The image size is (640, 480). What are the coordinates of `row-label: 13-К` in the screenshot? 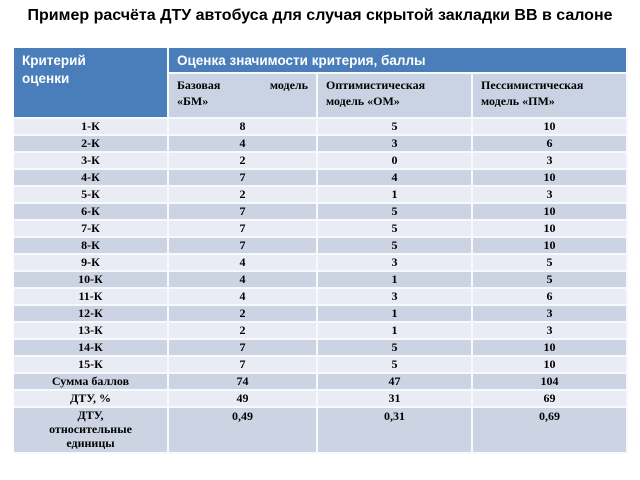 It's located at (90, 329).